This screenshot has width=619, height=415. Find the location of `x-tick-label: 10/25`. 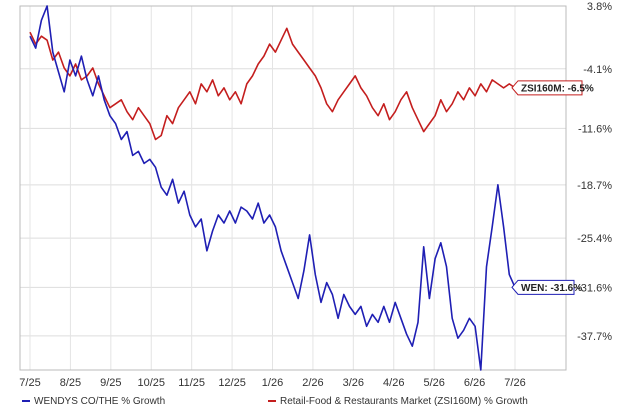

x-tick-label: 10/25 is located at coordinates (151, 383).